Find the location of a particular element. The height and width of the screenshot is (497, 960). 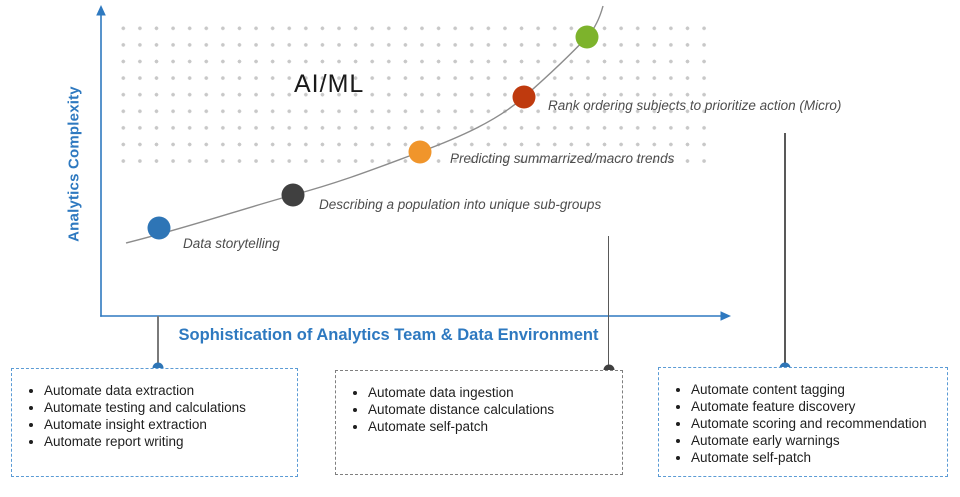

curve-point-top-green is located at coordinates (587, 37).